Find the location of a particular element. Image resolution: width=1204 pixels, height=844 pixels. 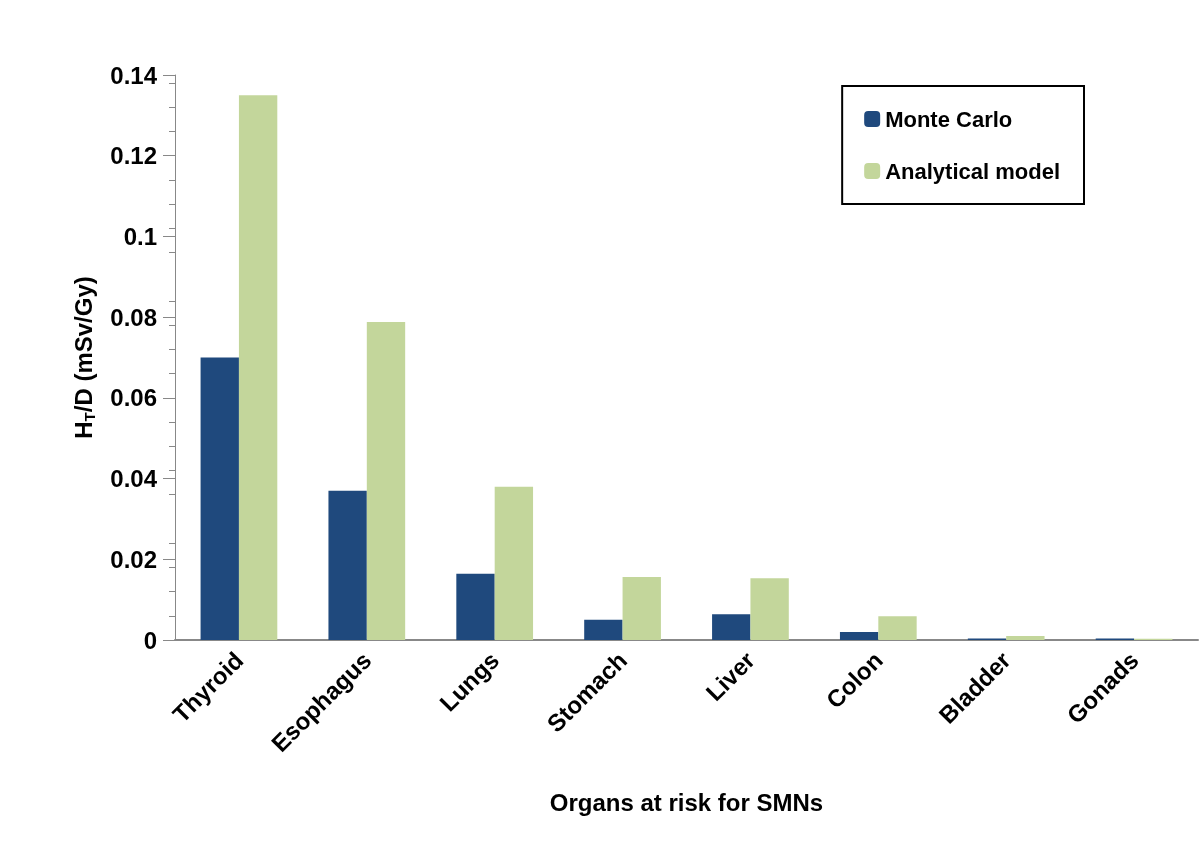

y-tick-label: 0.04 is located at coordinates (134, 479).